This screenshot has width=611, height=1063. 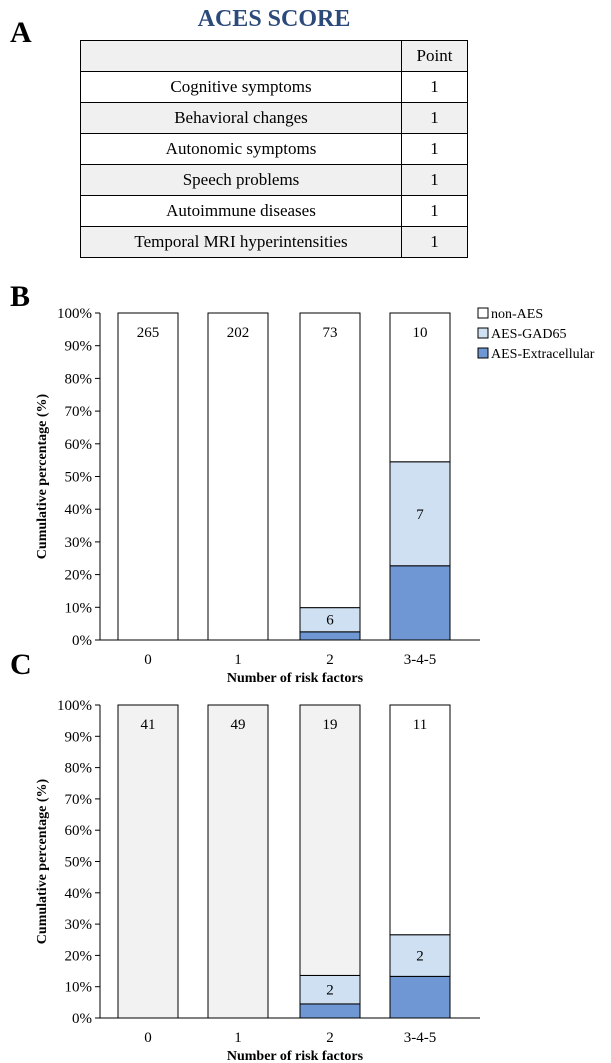 I want to click on table-row: Speech problems 1, so click(x=274, y=180).